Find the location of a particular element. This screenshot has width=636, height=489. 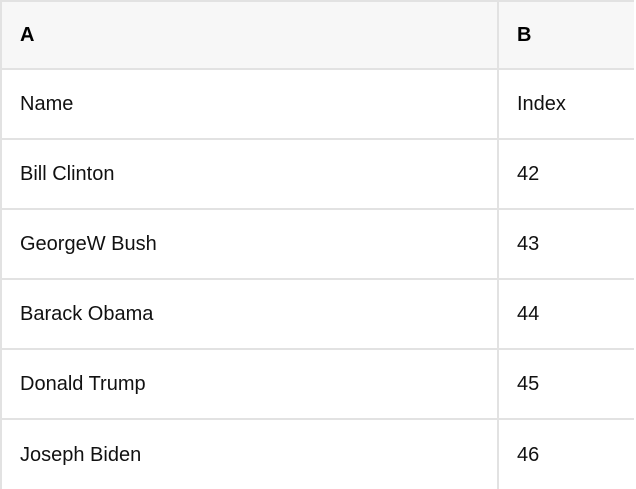

table-row: GeorgeW Bush 43 is located at coordinates (318, 245).